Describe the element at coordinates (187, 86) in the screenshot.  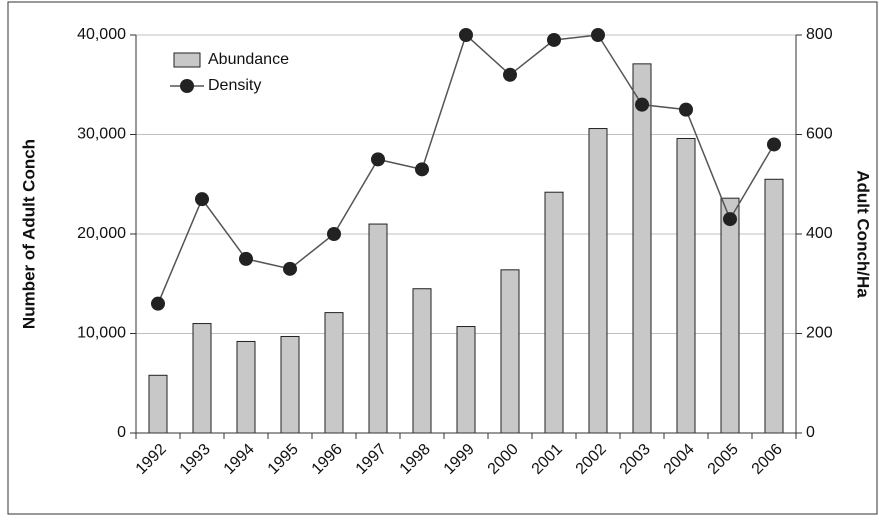
I see `legend-marker` at that location.